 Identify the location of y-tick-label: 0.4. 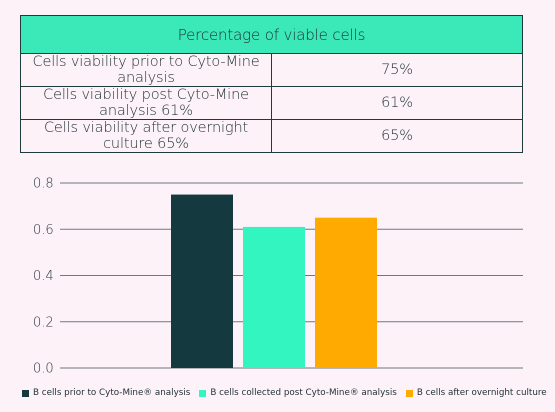
(43, 276).